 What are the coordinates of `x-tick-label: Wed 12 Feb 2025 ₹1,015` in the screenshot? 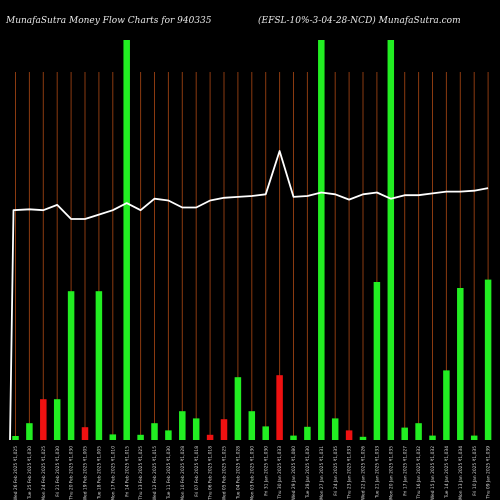 It's located at (155, 473).